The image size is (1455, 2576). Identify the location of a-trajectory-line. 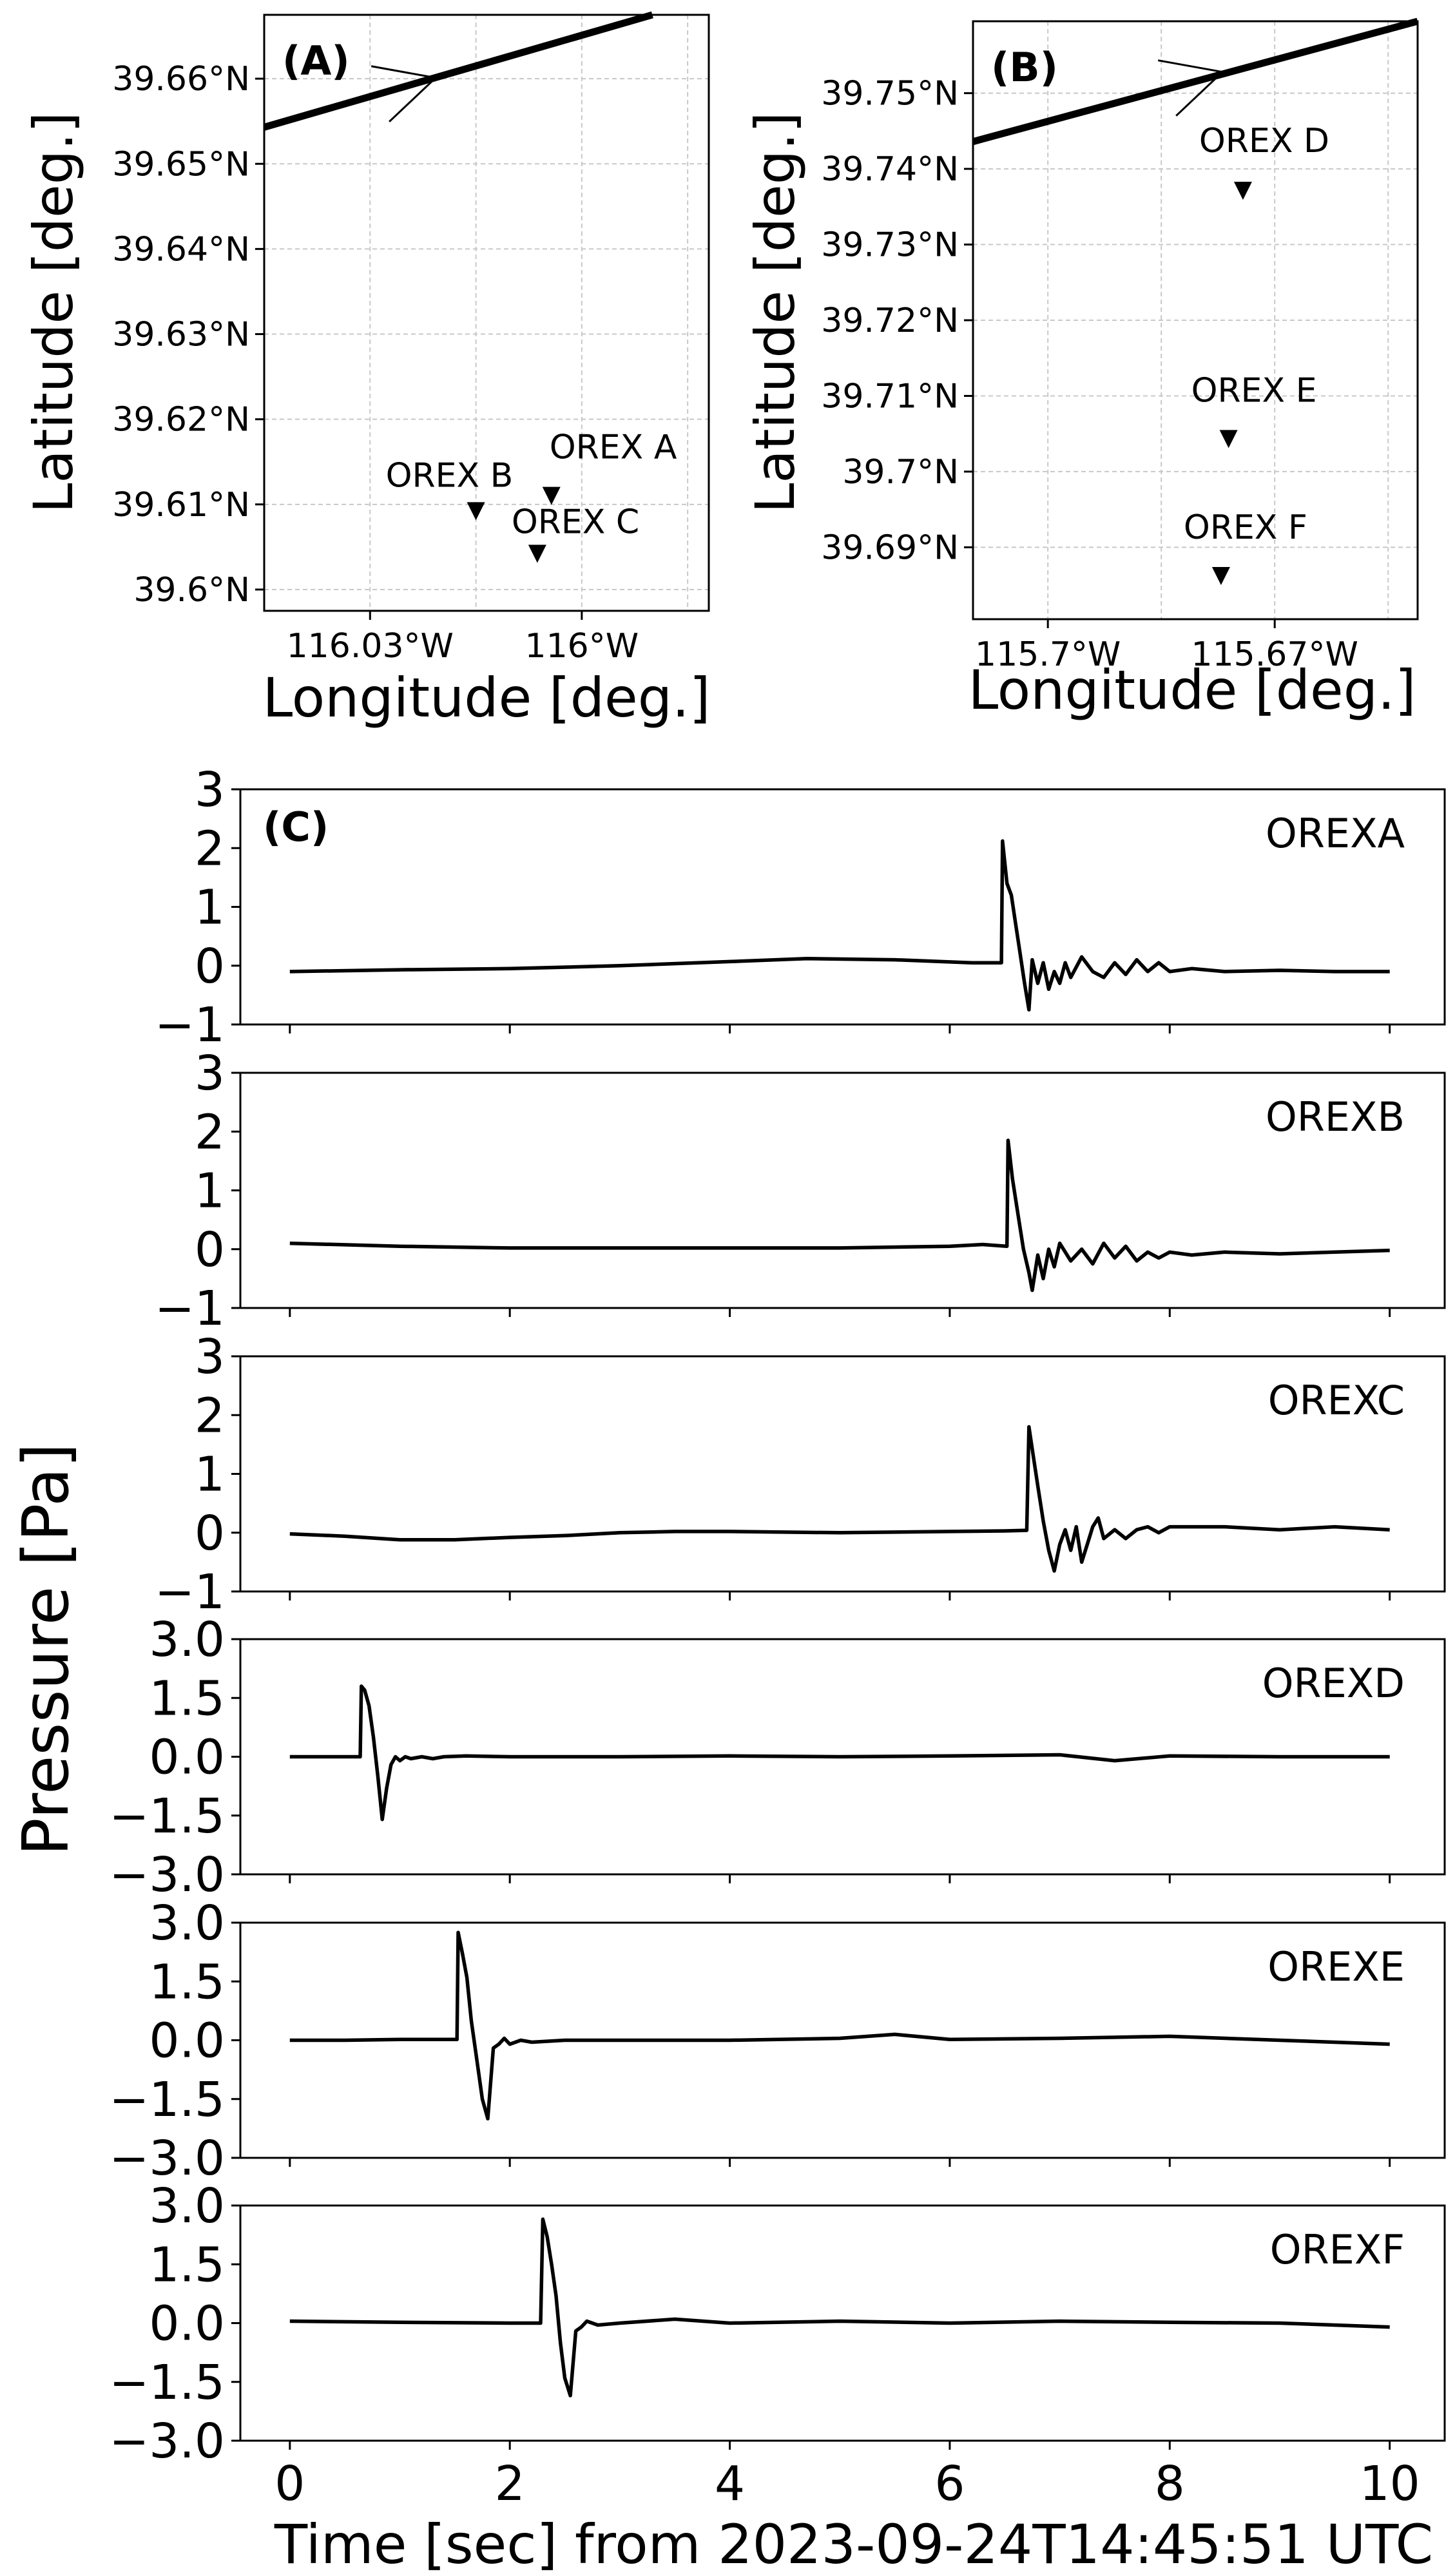
(458, 71).